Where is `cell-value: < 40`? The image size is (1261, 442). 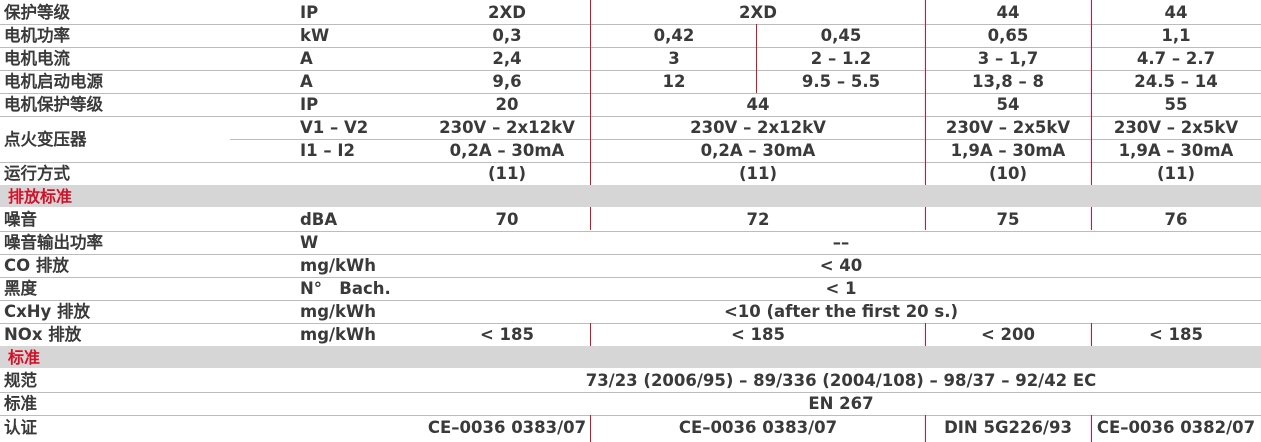 cell-value: < 40 is located at coordinates (841, 265).